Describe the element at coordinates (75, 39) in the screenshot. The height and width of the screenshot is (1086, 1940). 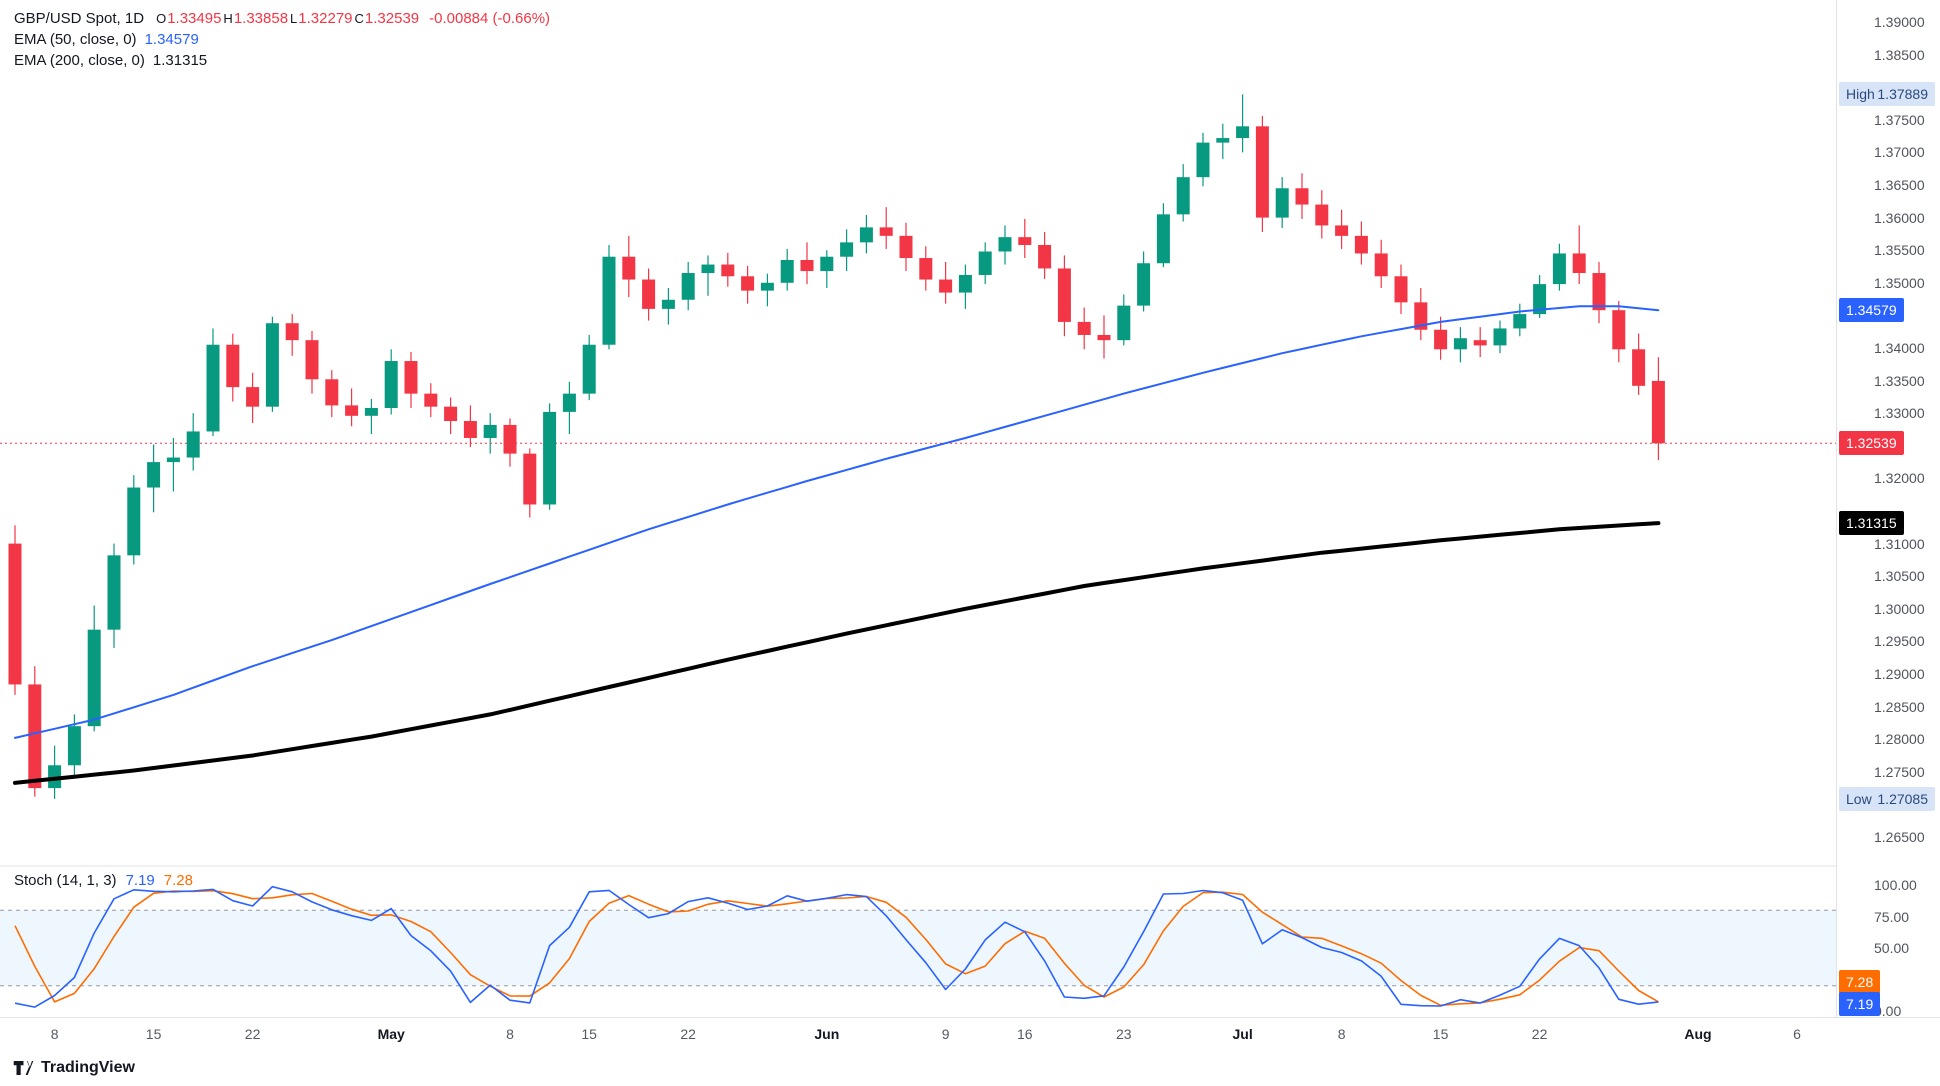
I see `ema50-label: EMA (50, close, 0)` at that location.